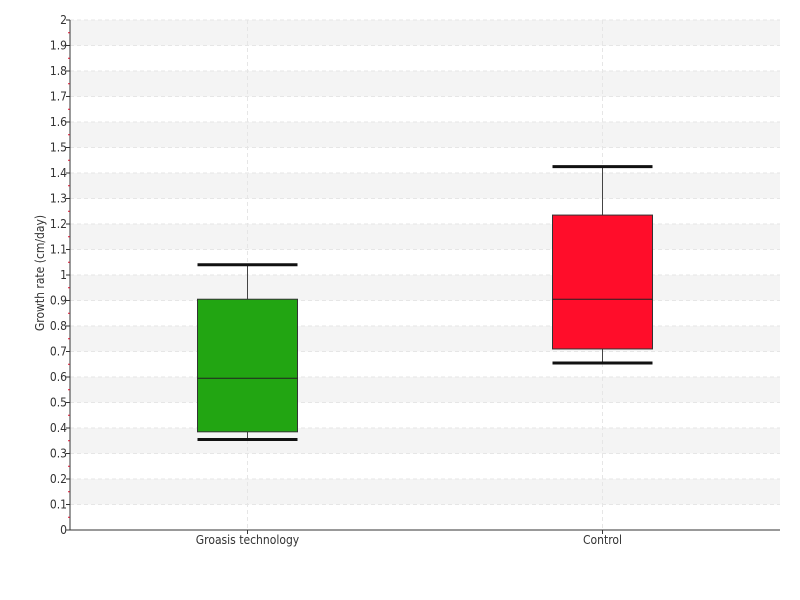  Describe the element at coordinates (58, 173) in the screenshot. I see `y-tick-label: 1.4` at that location.